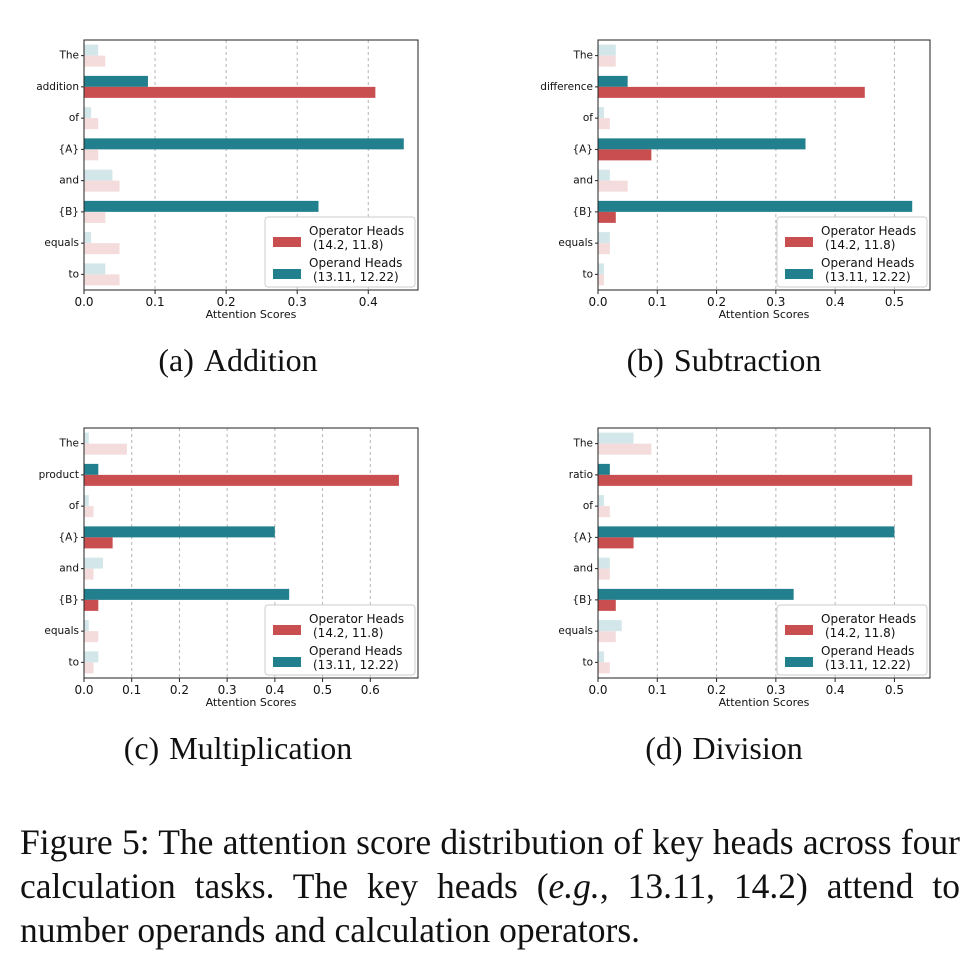 The image size is (972, 976). Describe the element at coordinates (566, 87) in the screenshot. I see `y-tick-label: difference` at that location.